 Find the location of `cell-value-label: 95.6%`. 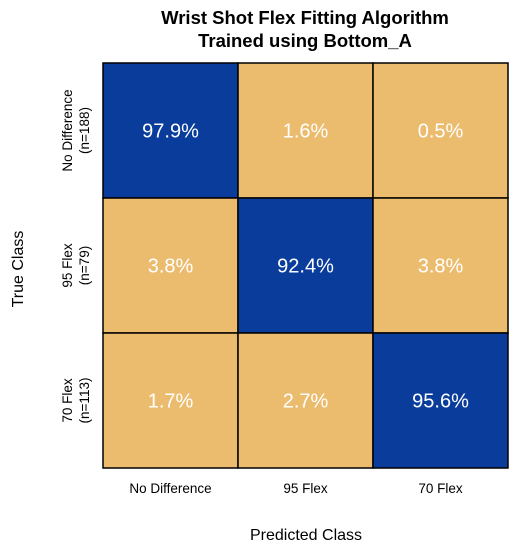

cell-value-label: 95.6% is located at coordinates (440, 402).